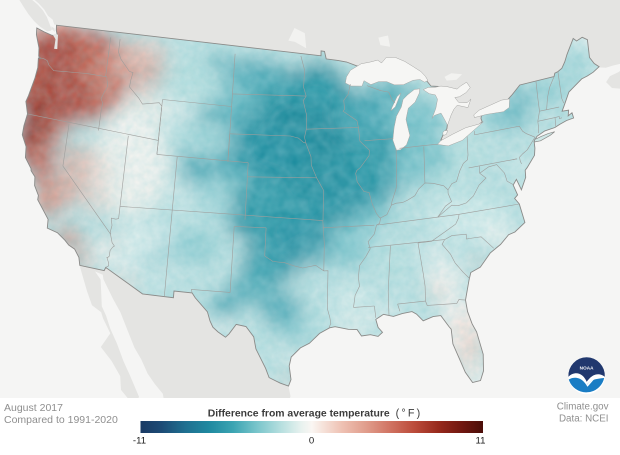 This screenshot has width=620, height=455. Describe the element at coordinates (481, 441) in the screenshot. I see `svg-text: 11` at that location.